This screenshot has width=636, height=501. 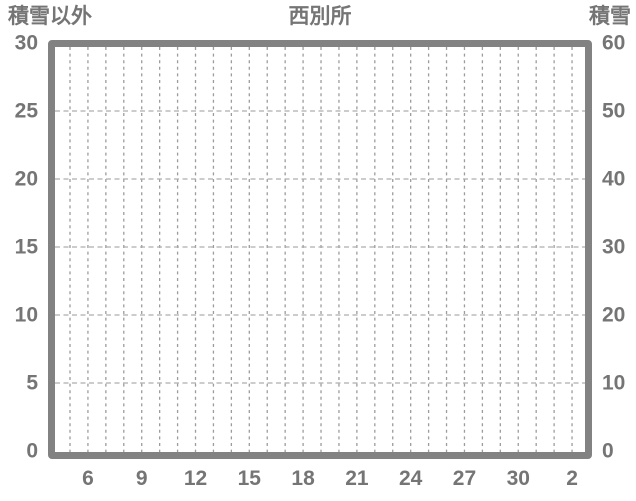 What do you see at coordinates (26, 315) in the screenshot?
I see `y-left-tick-label: 10` at bounding box center [26, 315].